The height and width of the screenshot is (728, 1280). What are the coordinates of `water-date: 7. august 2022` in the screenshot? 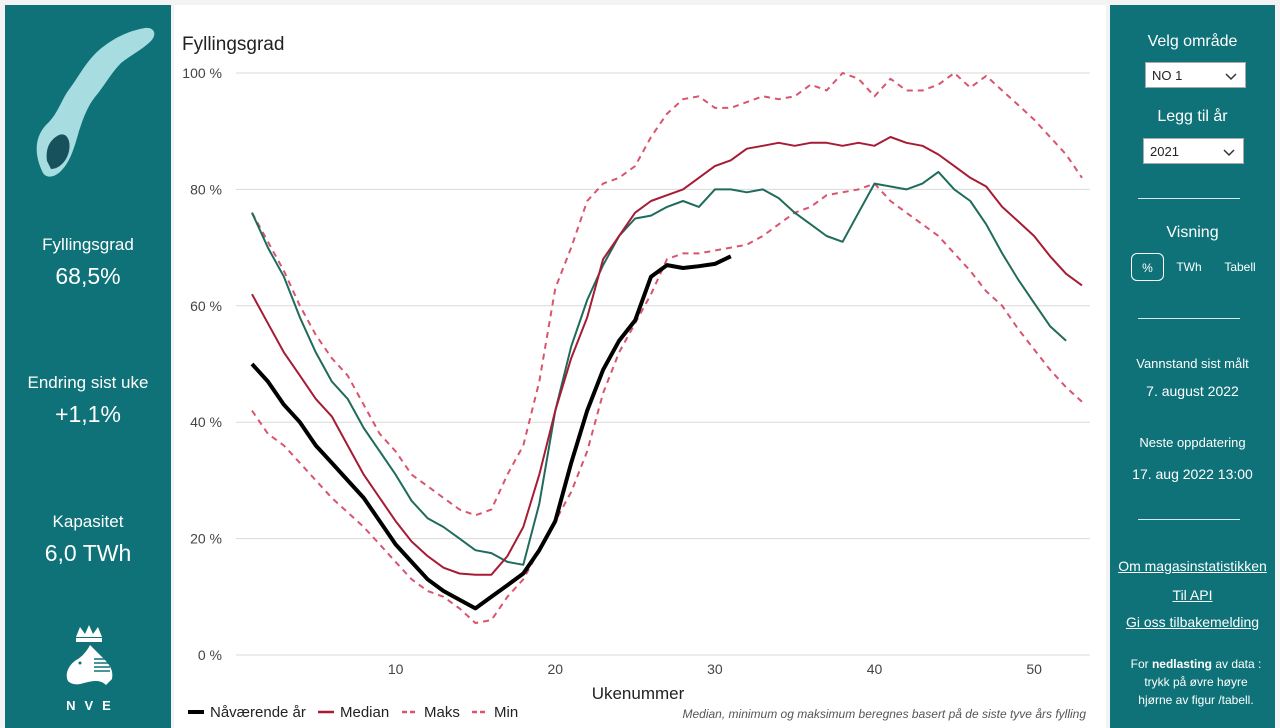 It's located at (1192, 391).